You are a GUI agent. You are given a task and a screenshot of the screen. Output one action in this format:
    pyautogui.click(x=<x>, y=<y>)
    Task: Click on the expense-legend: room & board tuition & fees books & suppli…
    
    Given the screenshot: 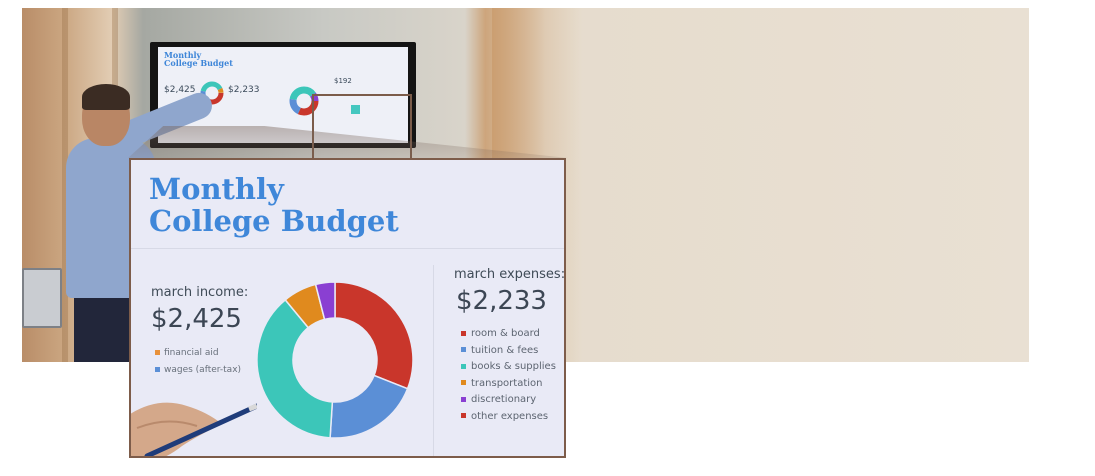 What is the action you would take?
    pyautogui.click(x=508, y=377)
    